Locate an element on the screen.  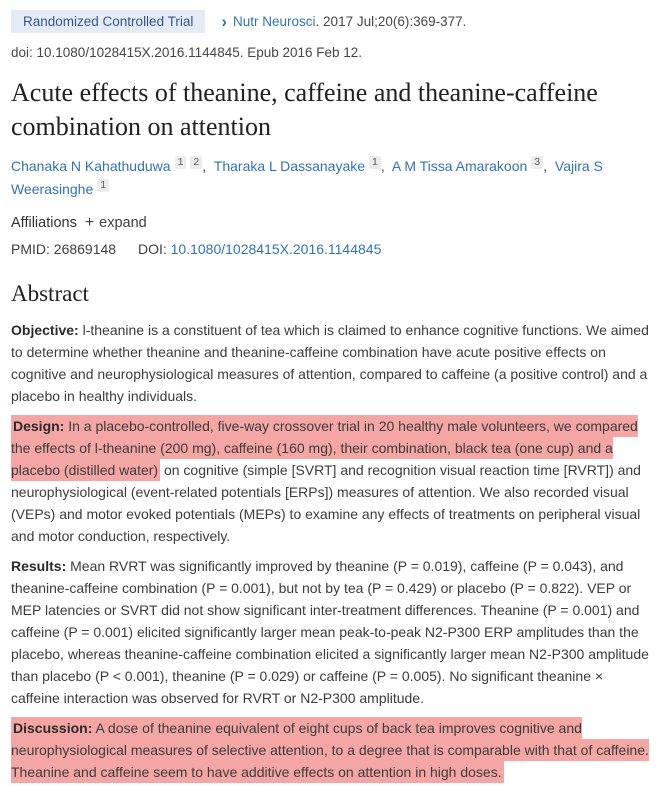
author: A M Tissa Amarakoon 3, is located at coordinates (471, 165).